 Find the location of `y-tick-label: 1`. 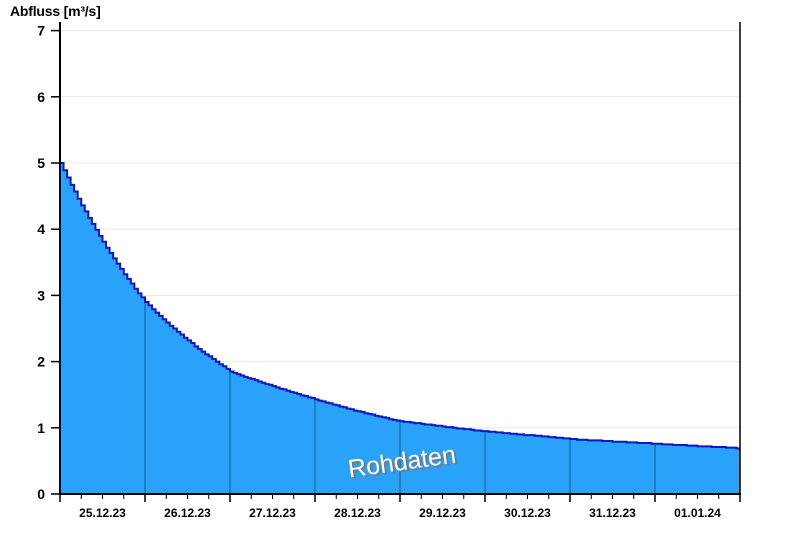

y-tick-label: 1 is located at coordinates (41, 428).